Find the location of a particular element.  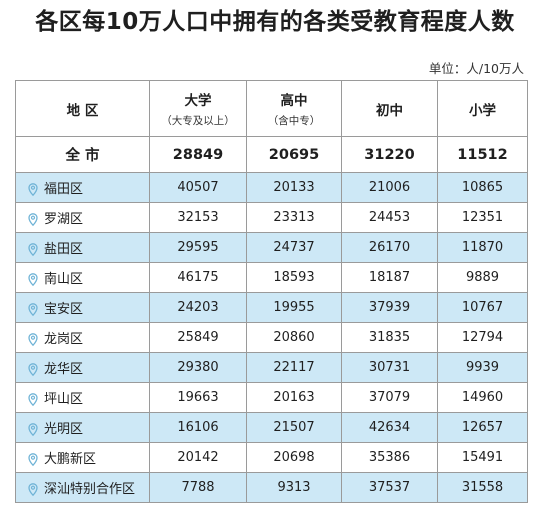

district-name: 宝安区 is located at coordinates (64, 309).